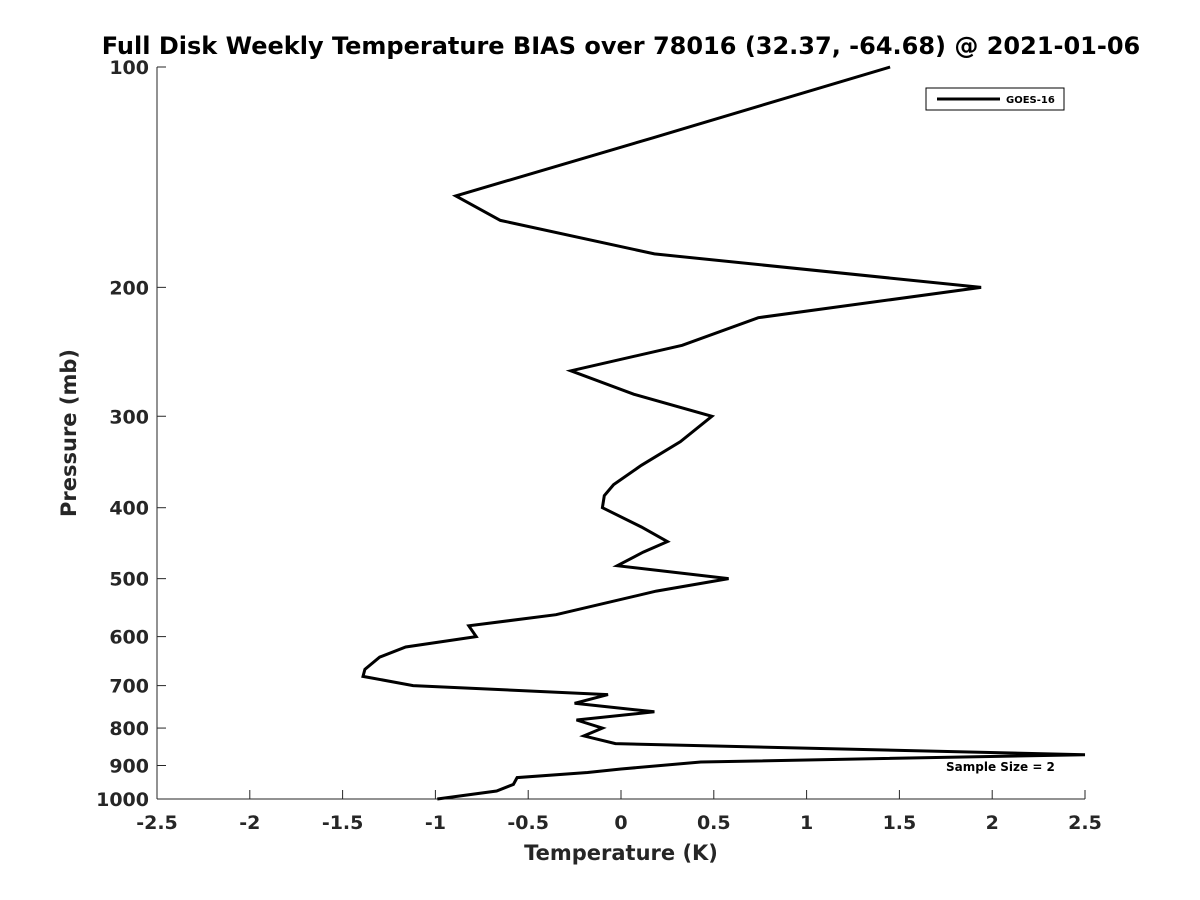  What do you see at coordinates (129, 580) in the screenshot?
I see `y-tick-label: 500` at bounding box center [129, 580].